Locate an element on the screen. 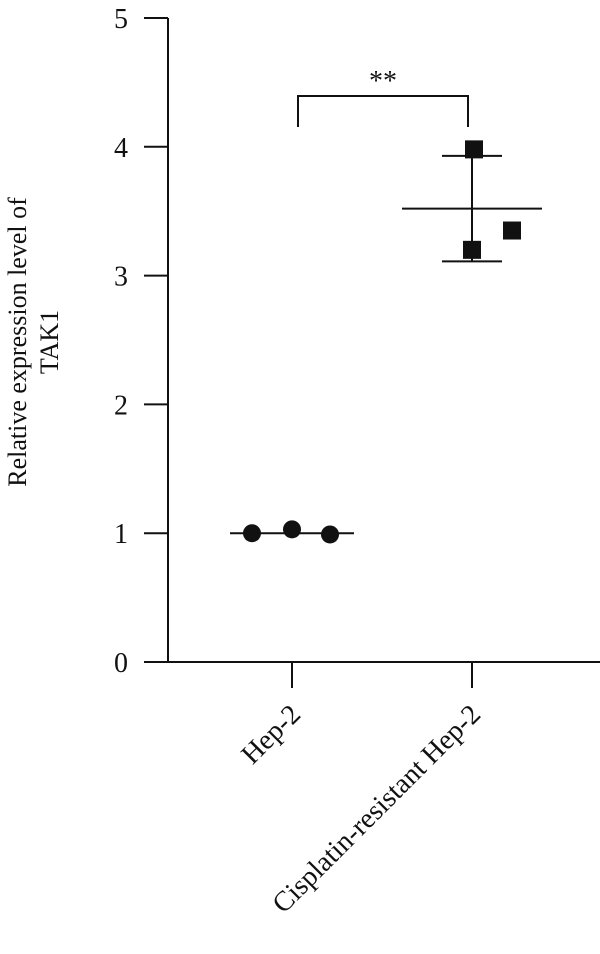 The height and width of the screenshot is (954, 600). y-tick-label: 0 is located at coordinates (121, 663).